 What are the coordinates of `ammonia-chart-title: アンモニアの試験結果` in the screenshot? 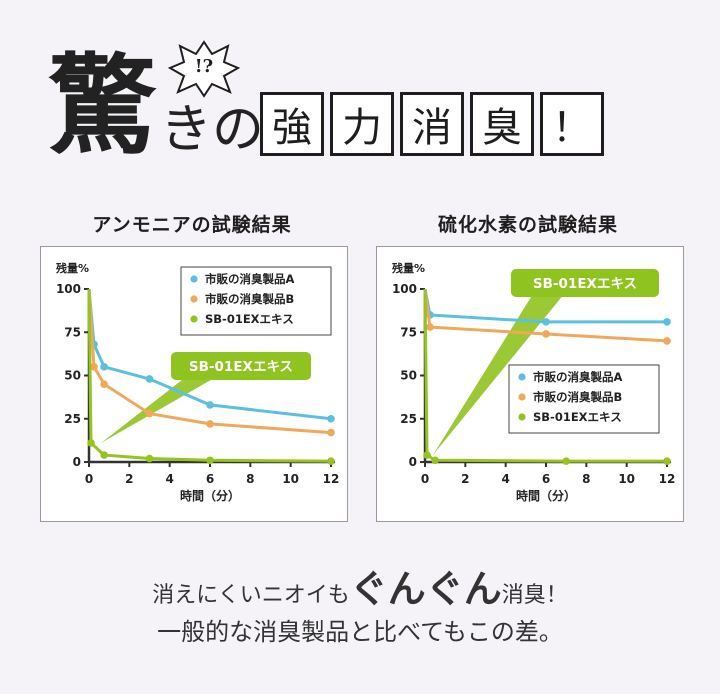 It's located at (192, 225).